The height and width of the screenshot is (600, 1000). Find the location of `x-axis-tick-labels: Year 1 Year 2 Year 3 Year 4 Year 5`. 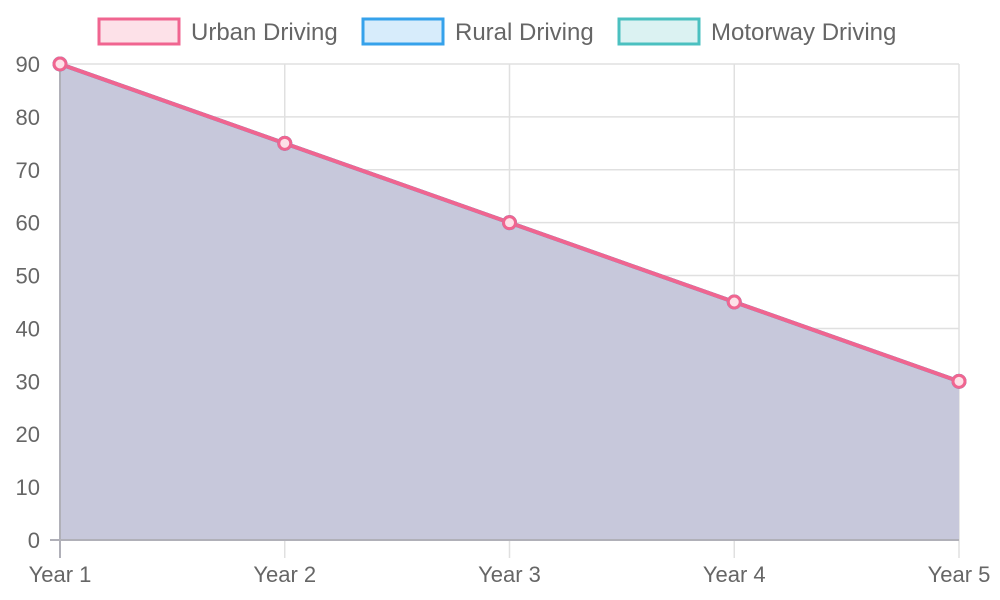

x-axis-tick-labels: Year 1 Year 2 Year 3 Year 4 Year 5 is located at coordinates (510, 574).